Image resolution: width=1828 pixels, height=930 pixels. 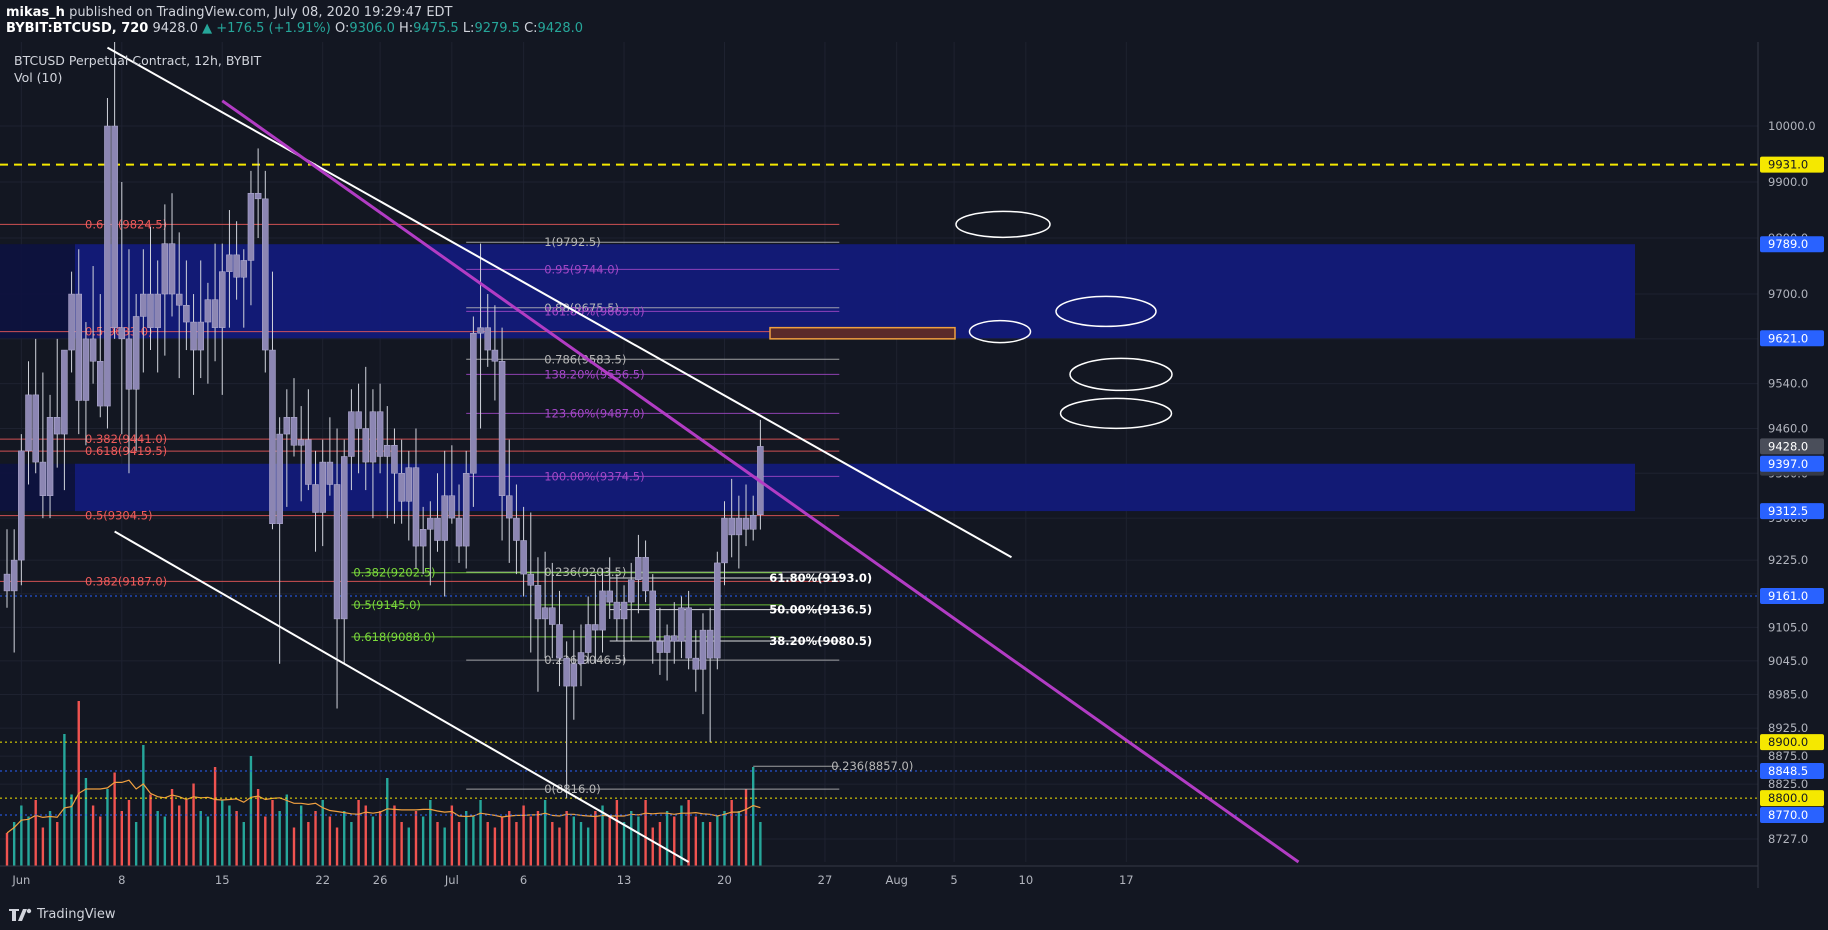 What do you see at coordinates (342, 28) in the screenshot?
I see `open-label: O:` at bounding box center [342, 28].